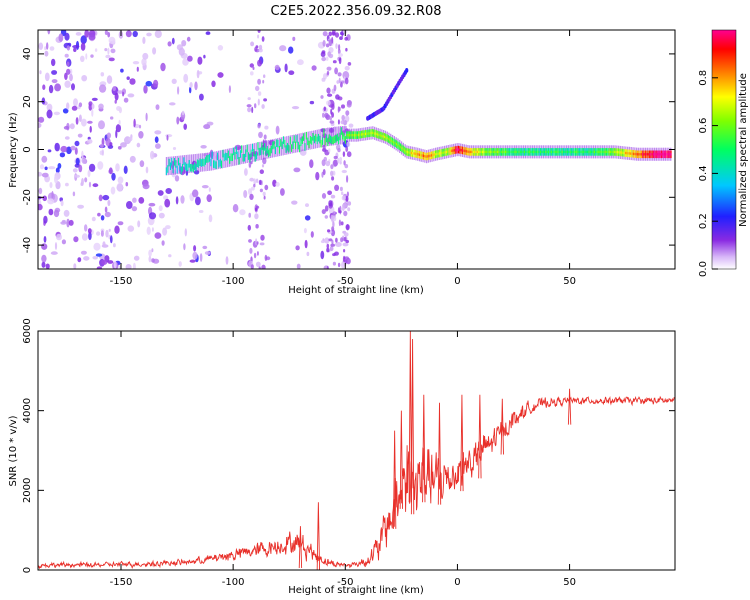 This screenshot has height=600, width=750. What do you see at coordinates (502, 426) in the screenshot?
I see `snr-peak` at bounding box center [502, 426].